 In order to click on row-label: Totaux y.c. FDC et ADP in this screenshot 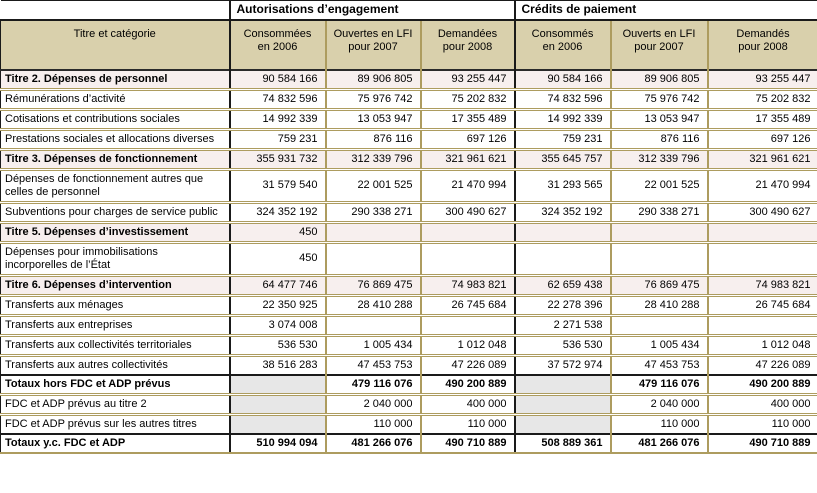, I will do `click(115, 443)`.